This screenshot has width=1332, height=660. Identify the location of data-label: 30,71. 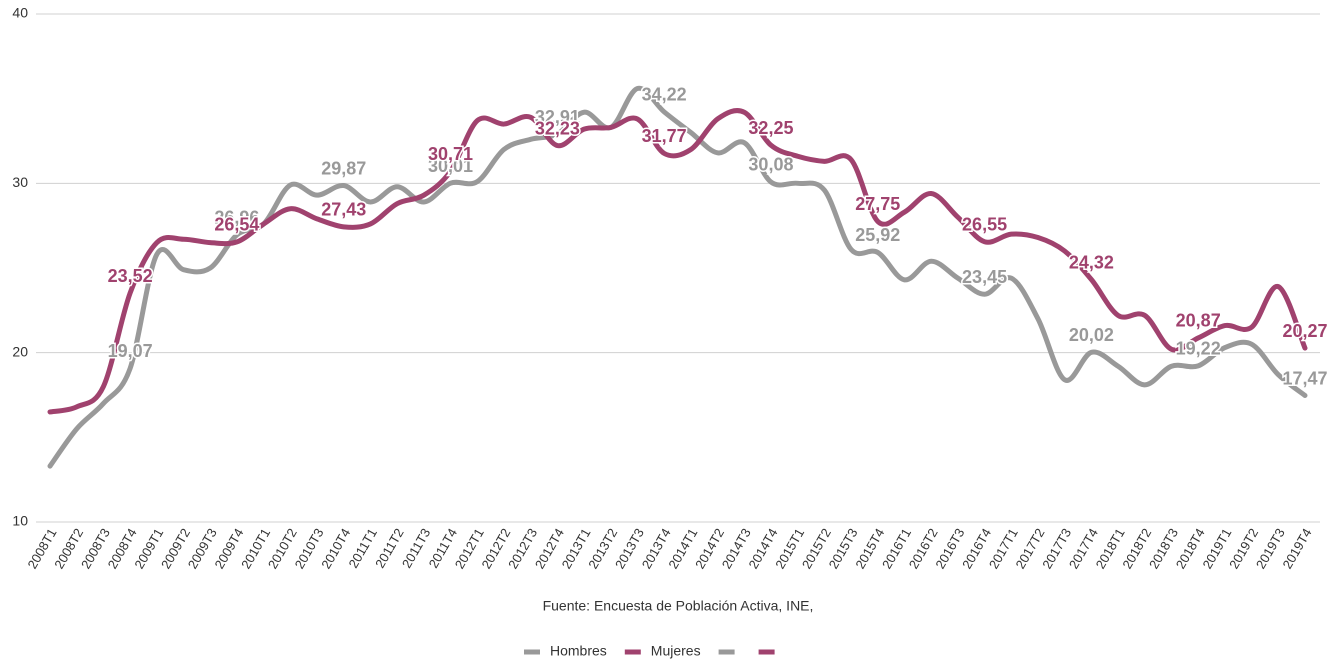
(450, 154).